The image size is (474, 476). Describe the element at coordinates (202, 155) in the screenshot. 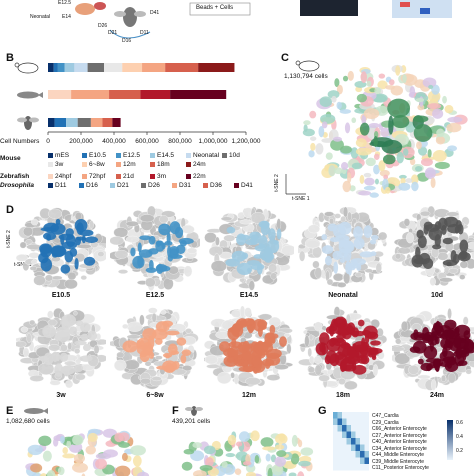

I see `legend-item: Neonatal` at that location.